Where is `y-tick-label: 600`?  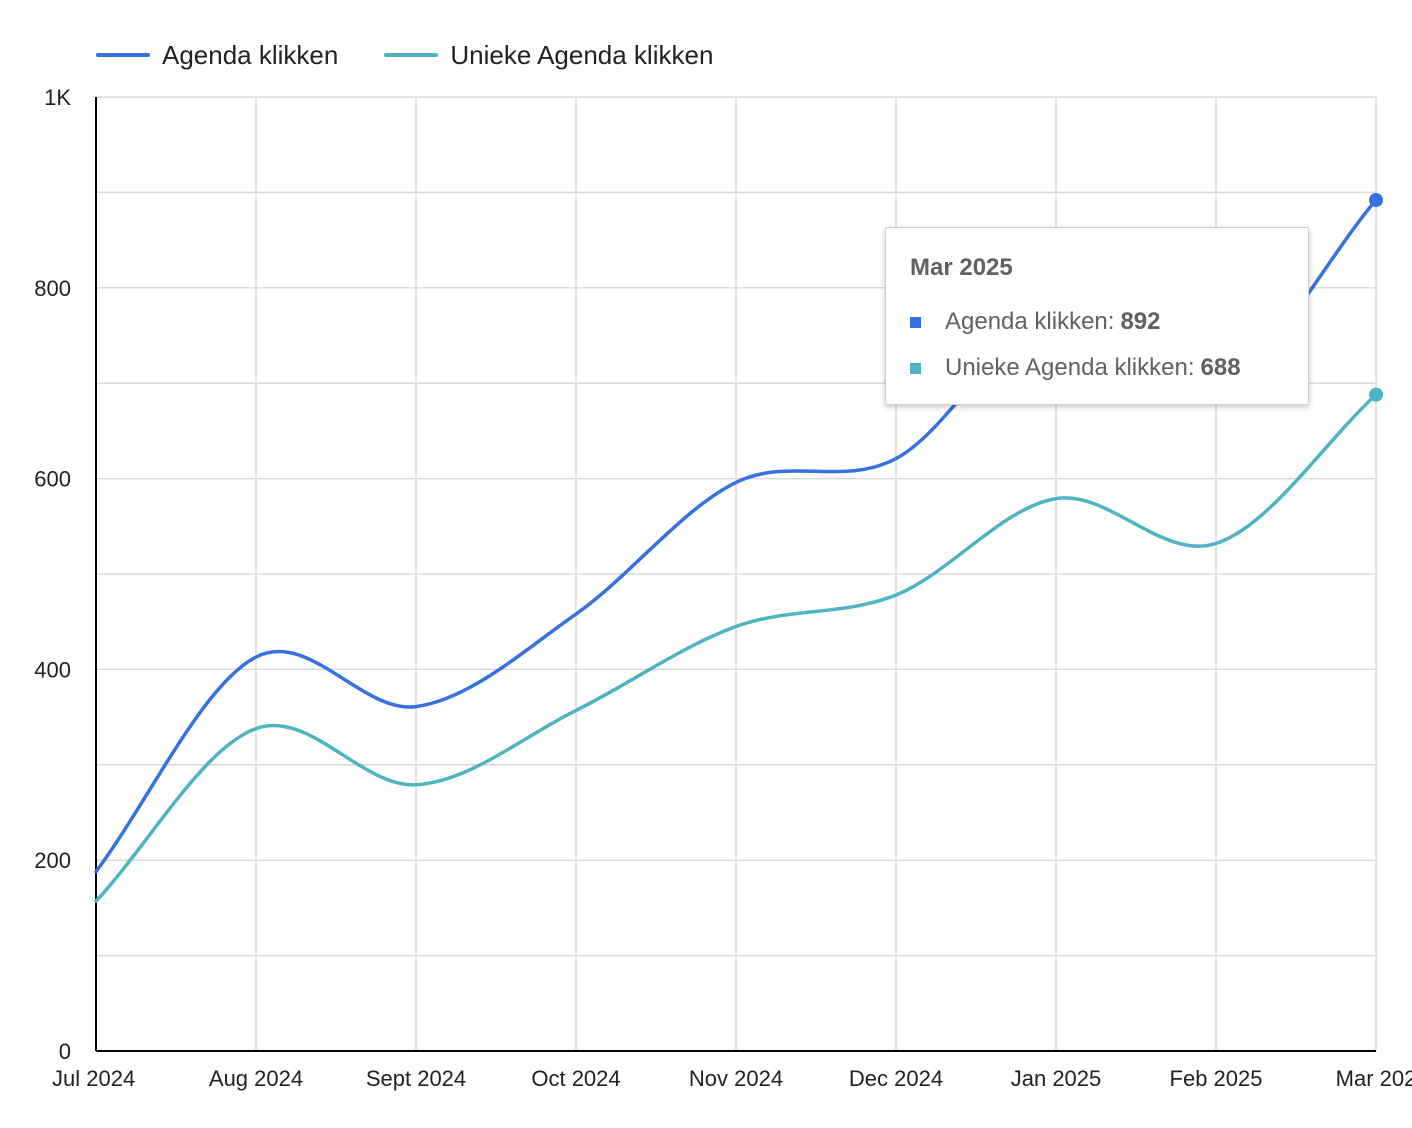
y-tick-label: 600 is located at coordinates (52, 479).